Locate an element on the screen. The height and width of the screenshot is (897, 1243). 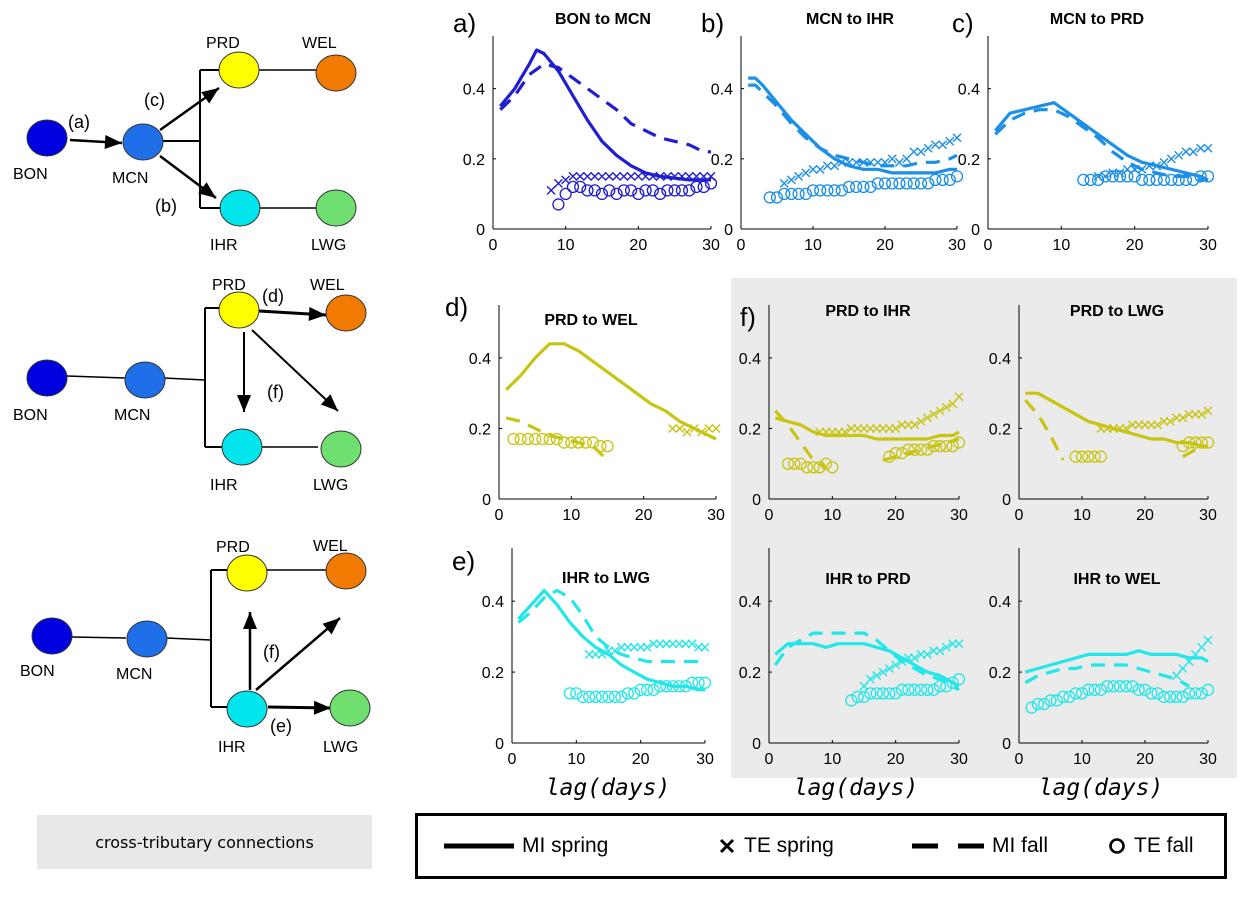
chart-panel-f3: 0 10 20 30 0 0.2 0.4 IHR to PRD is located at coordinates (853, 658).